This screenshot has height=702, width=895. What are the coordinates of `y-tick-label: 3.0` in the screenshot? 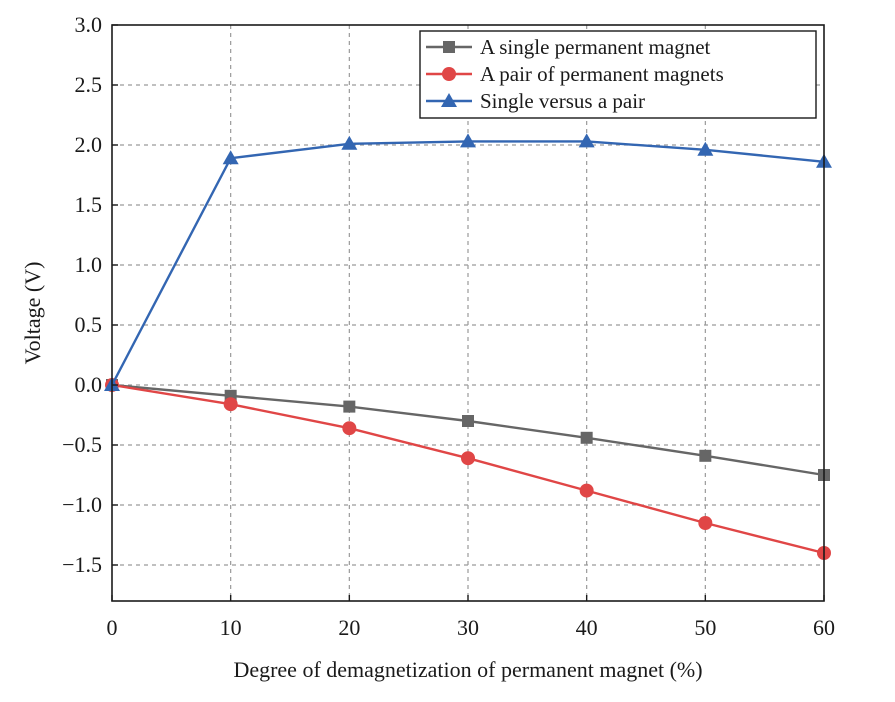 It's located at (89, 24).